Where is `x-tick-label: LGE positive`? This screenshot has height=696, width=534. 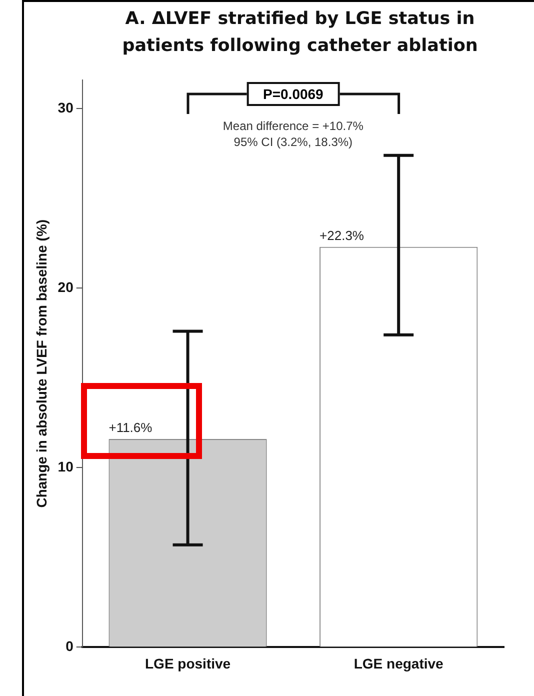 x-tick-label: LGE positive is located at coordinates (187, 663).